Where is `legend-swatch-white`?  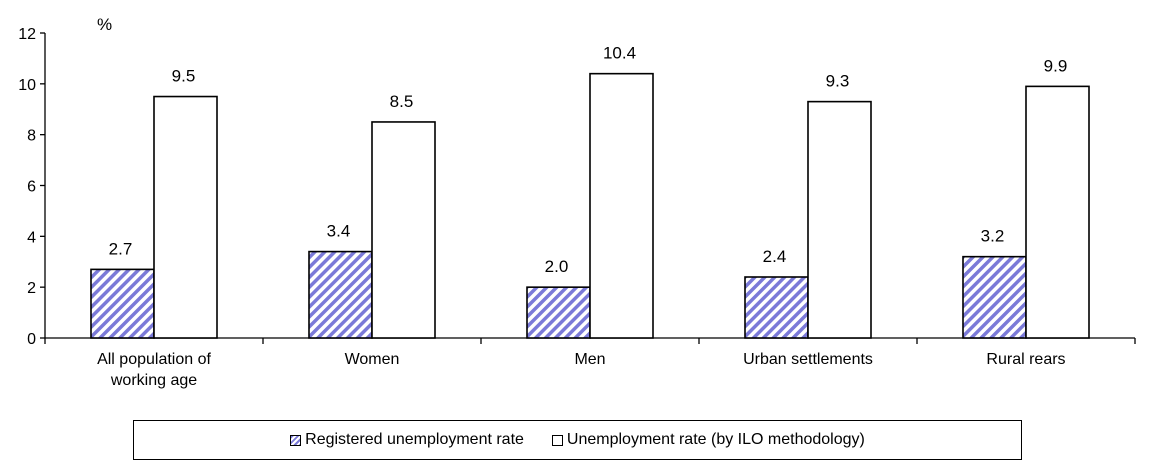 legend-swatch-white is located at coordinates (557, 440).